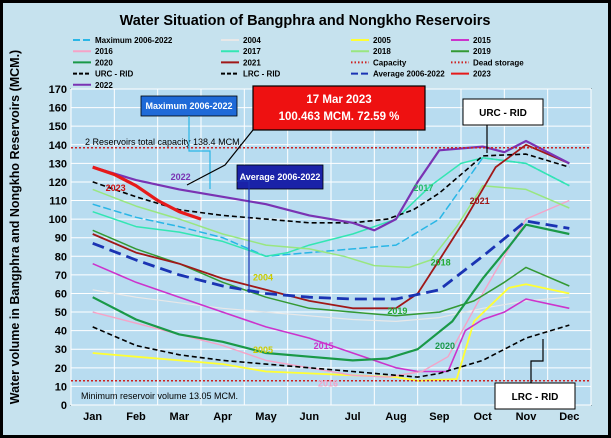  Describe the element at coordinates (181, 177) in the screenshot. I see `inline-label-2022: 2022` at that location.